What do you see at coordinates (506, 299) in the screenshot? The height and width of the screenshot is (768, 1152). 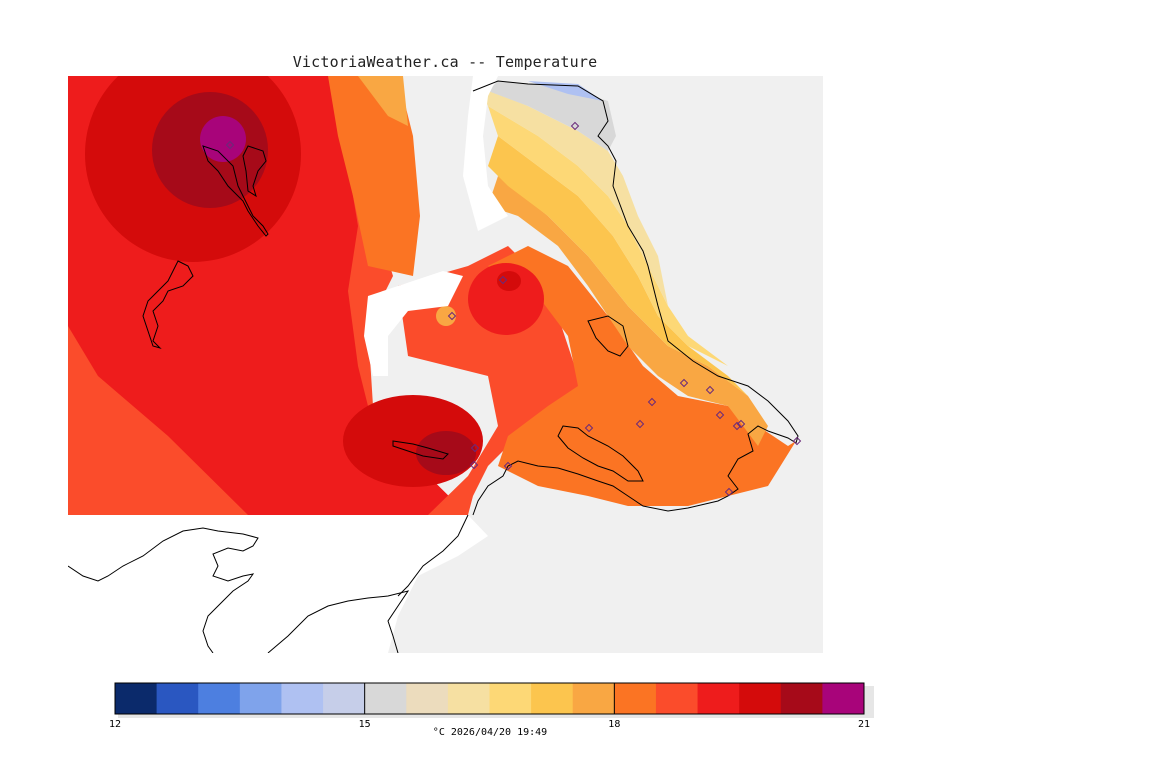 I see `hotspot-harbour-red` at bounding box center [506, 299].